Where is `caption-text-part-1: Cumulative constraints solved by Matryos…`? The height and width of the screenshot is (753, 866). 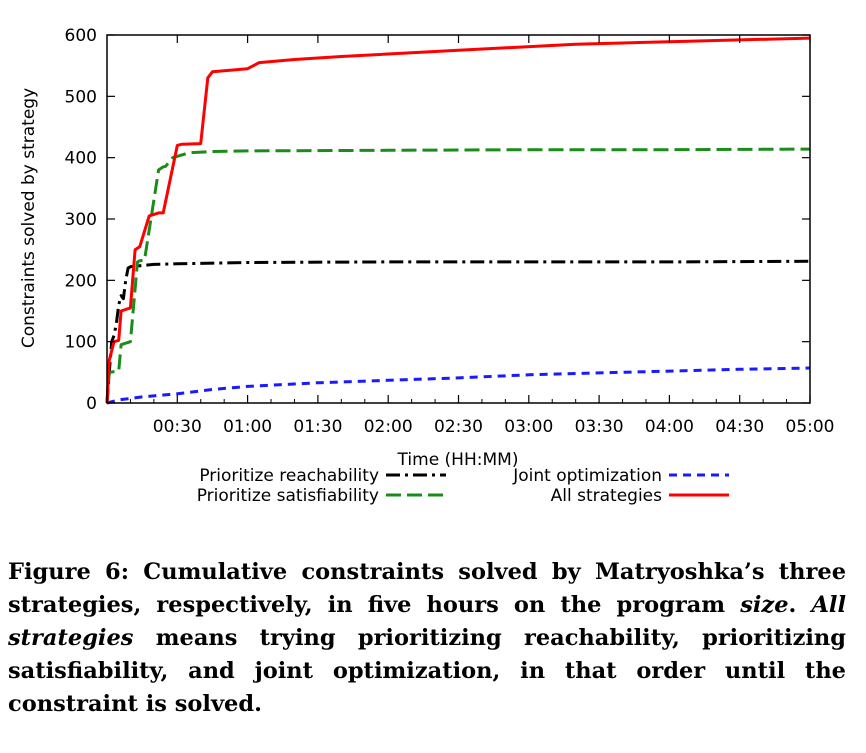
caption-text-part-1: Cumulative constraints solved by Matryos… is located at coordinates (427, 588).